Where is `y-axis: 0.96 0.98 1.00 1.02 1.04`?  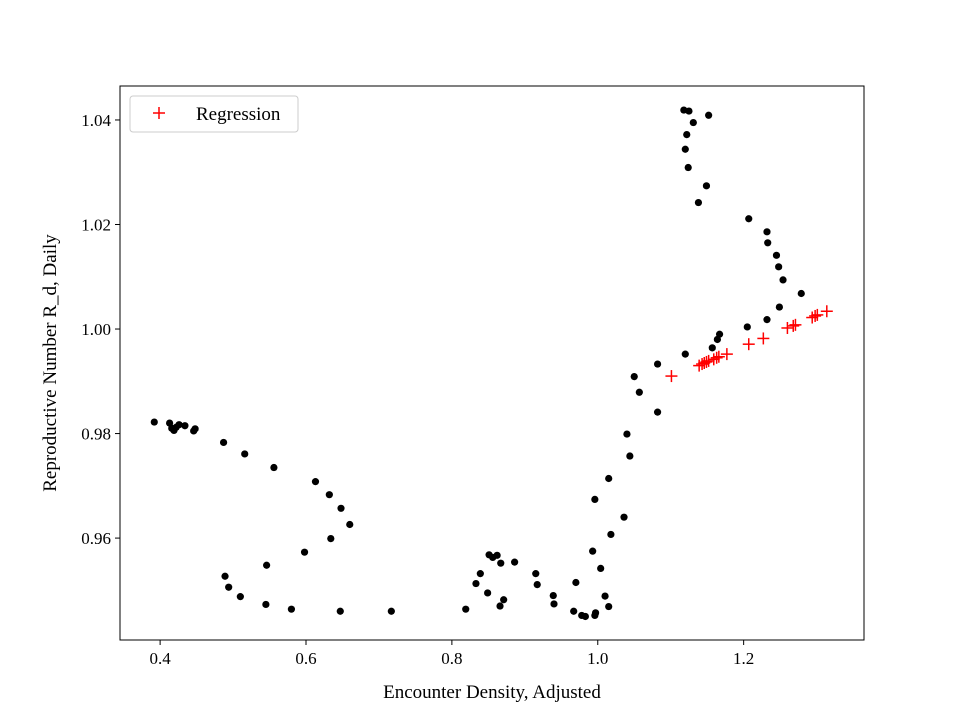 y-axis: 0.96 0.98 1.00 1.02 1.04 is located at coordinates (100, 329).